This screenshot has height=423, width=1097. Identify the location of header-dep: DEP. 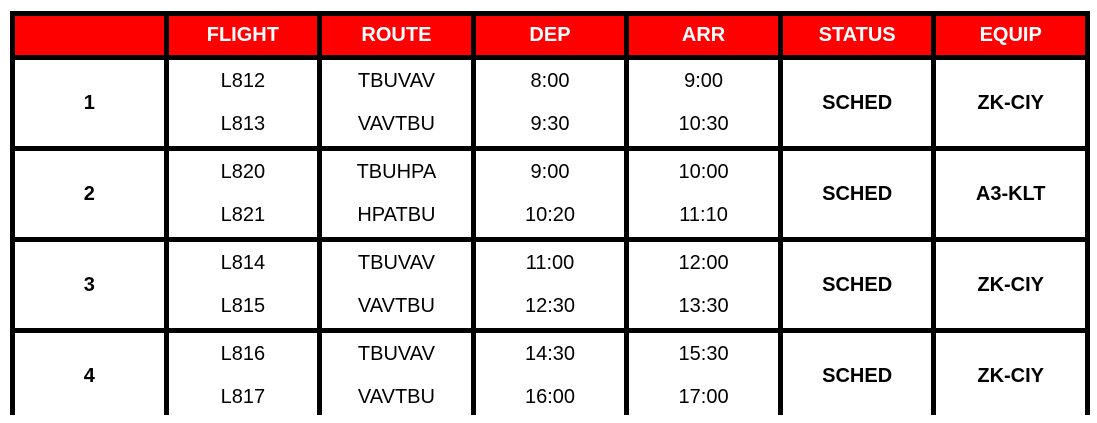
(550, 35).